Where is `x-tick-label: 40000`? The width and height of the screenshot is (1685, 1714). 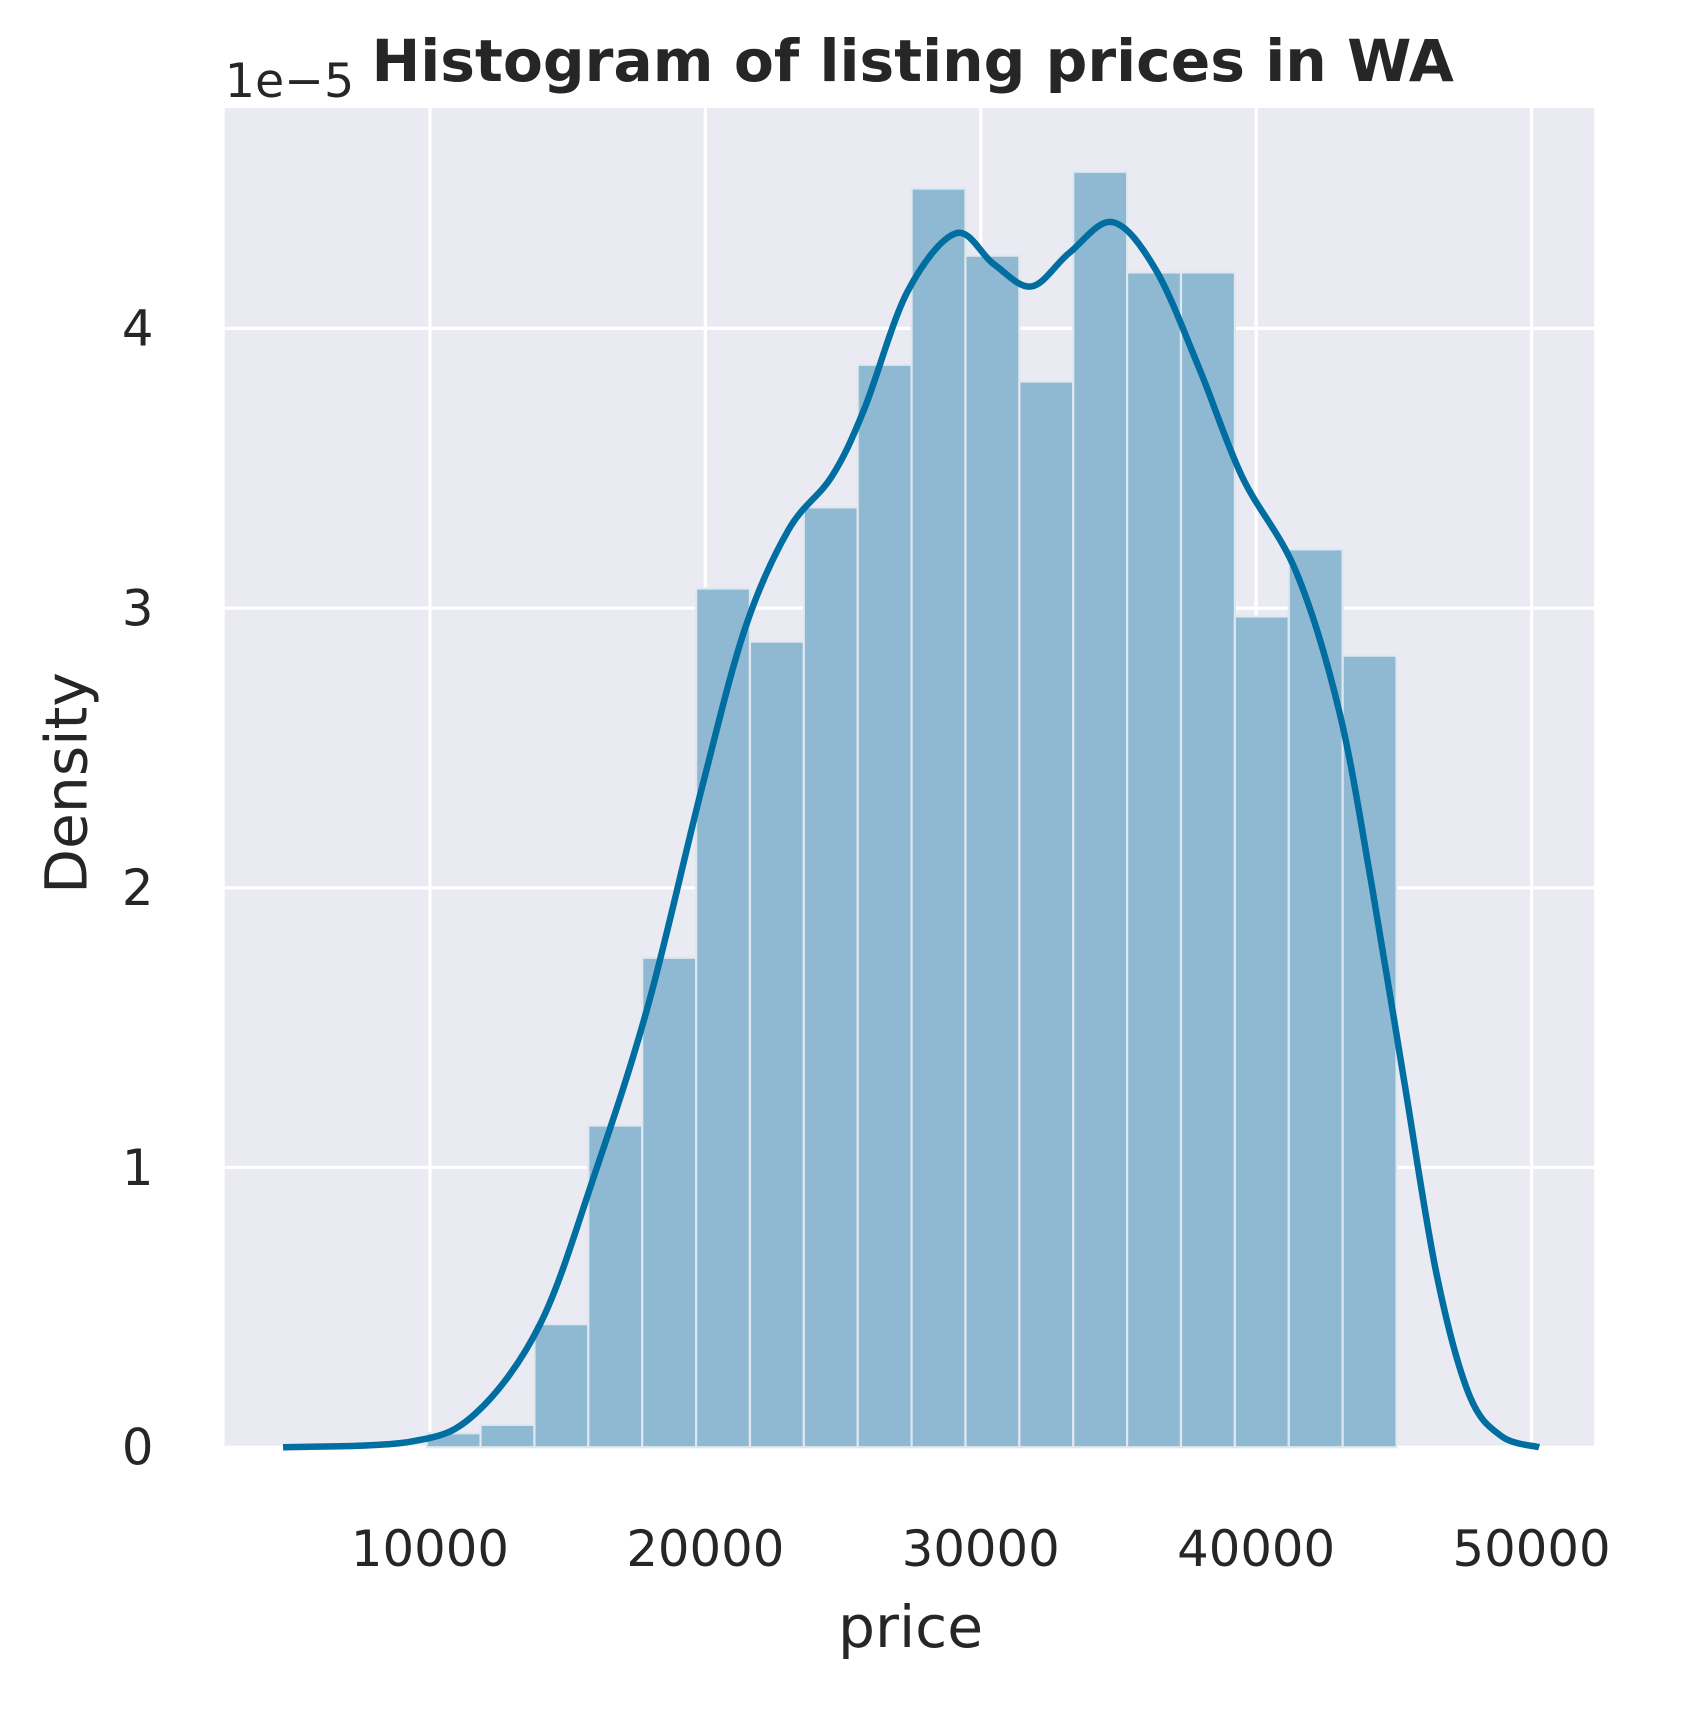 x-tick-label: 40000 is located at coordinates (1256, 1549).